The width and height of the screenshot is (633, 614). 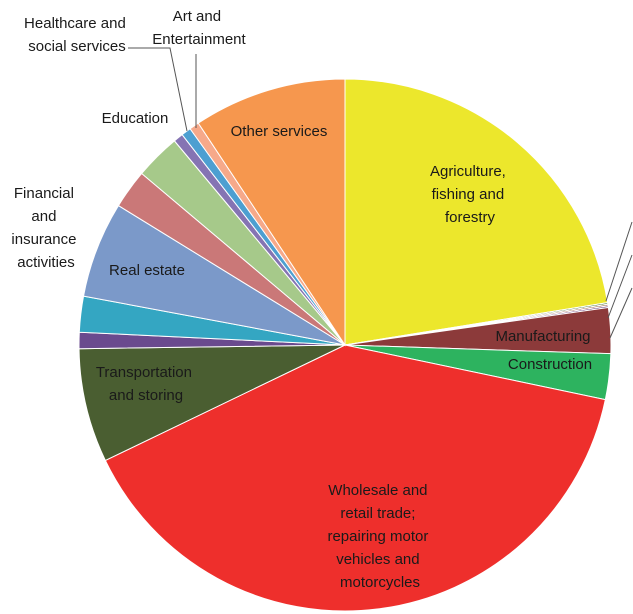 What do you see at coordinates (542, 336) in the screenshot?
I see `label-manufacturing: Manufacturing` at bounding box center [542, 336].